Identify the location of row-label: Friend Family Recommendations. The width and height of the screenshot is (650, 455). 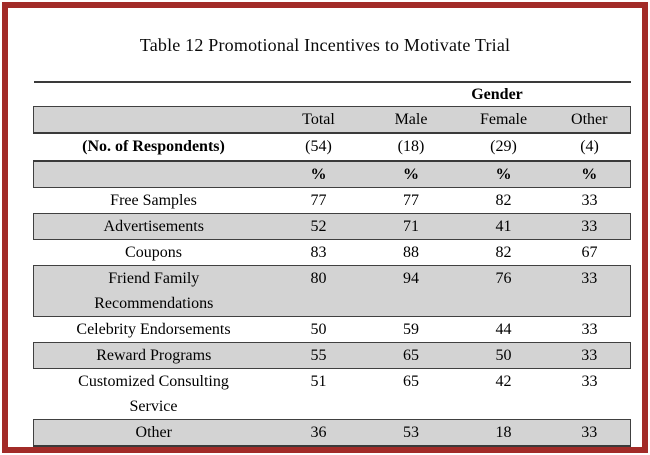
(153, 291).